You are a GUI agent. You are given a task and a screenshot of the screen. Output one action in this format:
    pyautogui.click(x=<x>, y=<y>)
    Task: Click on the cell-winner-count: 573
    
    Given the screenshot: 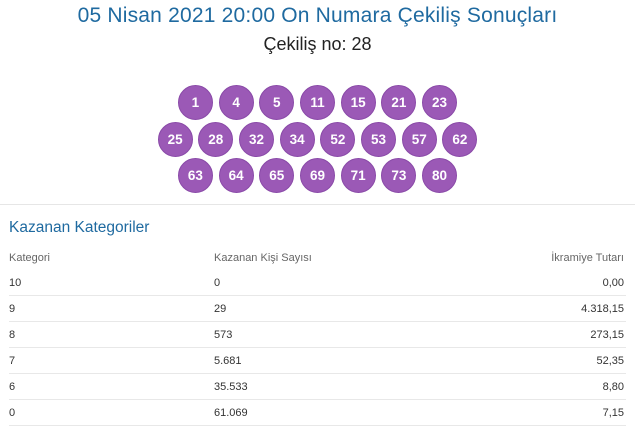 What is the action you would take?
    pyautogui.click(x=223, y=334)
    